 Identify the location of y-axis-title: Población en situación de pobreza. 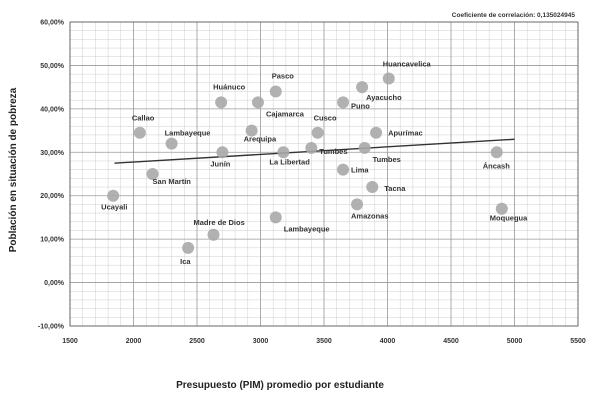
(13, 169).